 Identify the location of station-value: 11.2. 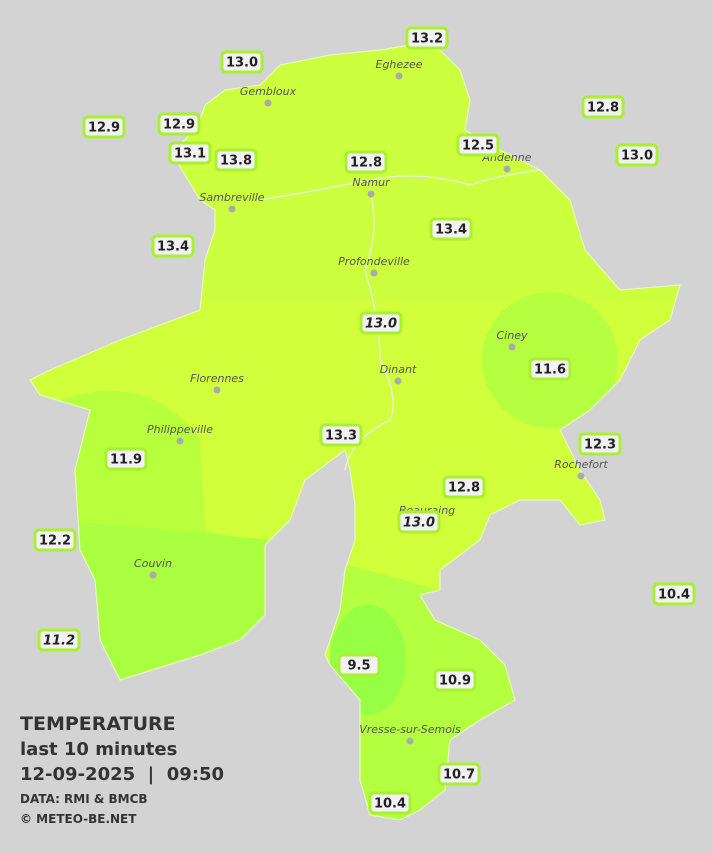
(59, 641).